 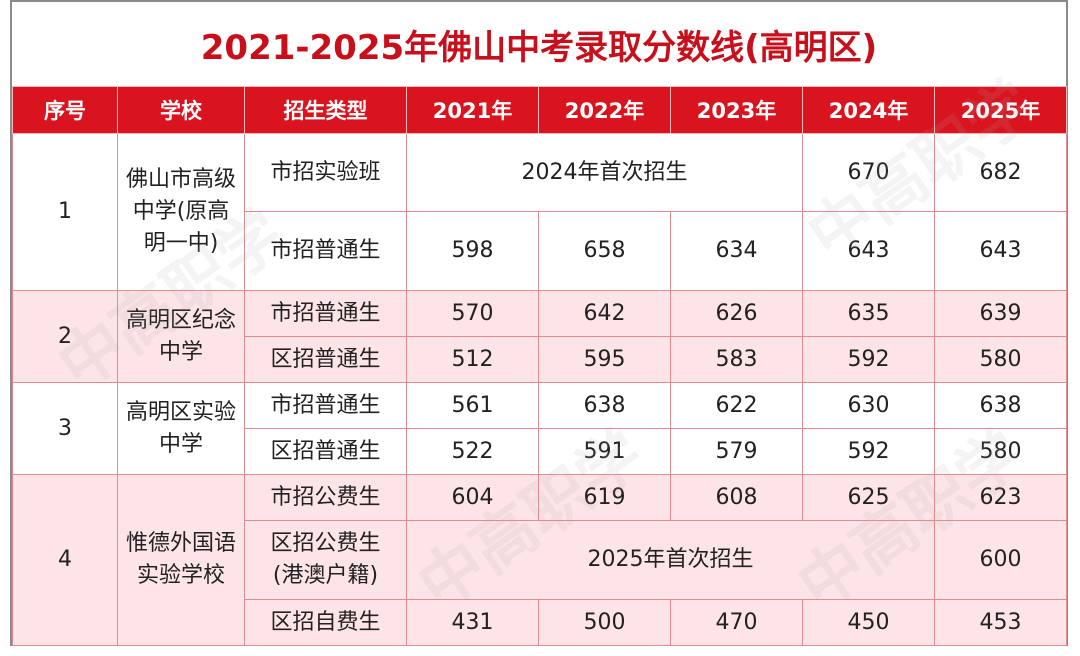 I want to click on table-row: 区招普通生 522 591 579 592 580, so click(x=540, y=451).